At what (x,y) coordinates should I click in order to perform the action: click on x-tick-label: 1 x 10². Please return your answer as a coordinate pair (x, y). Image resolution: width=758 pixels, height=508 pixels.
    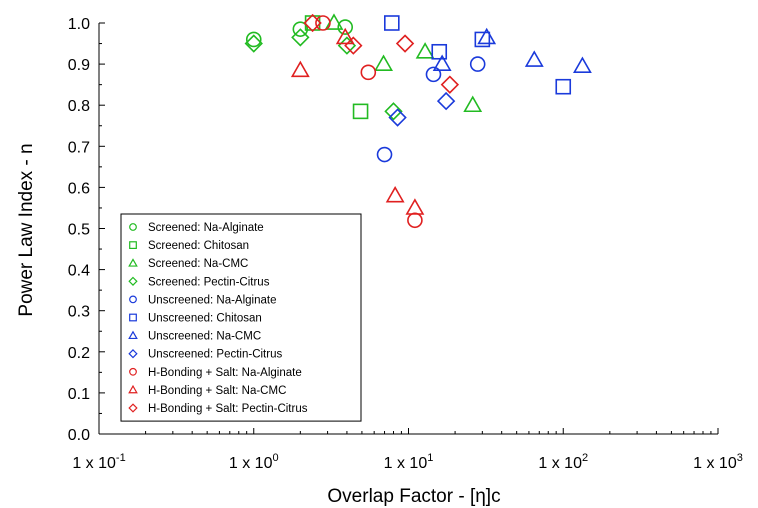
    Looking at the image, I should click on (563, 462).